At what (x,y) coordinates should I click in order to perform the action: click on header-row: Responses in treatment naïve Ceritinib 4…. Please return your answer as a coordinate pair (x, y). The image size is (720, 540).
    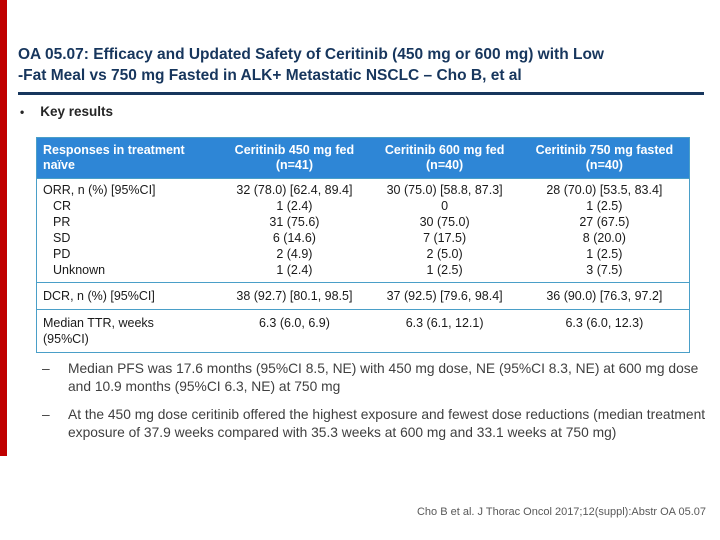
    Looking at the image, I should click on (363, 158).